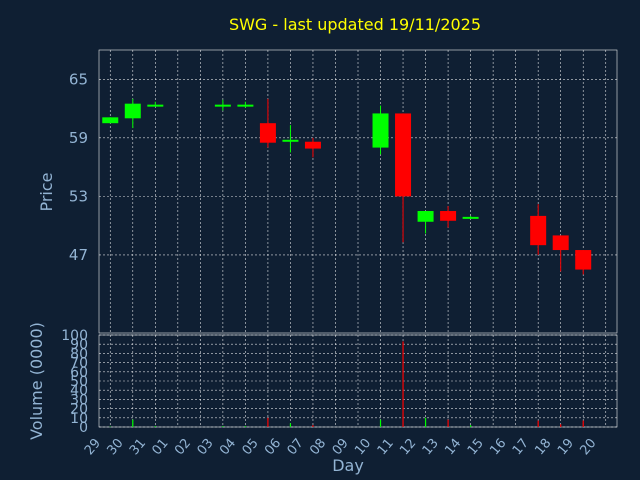 The width and height of the screenshot is (640, 480). What do you see at coordinates (566, 447) in the screenshot?
I see `x-tick-label: 19` at bounding box center [566, 447].